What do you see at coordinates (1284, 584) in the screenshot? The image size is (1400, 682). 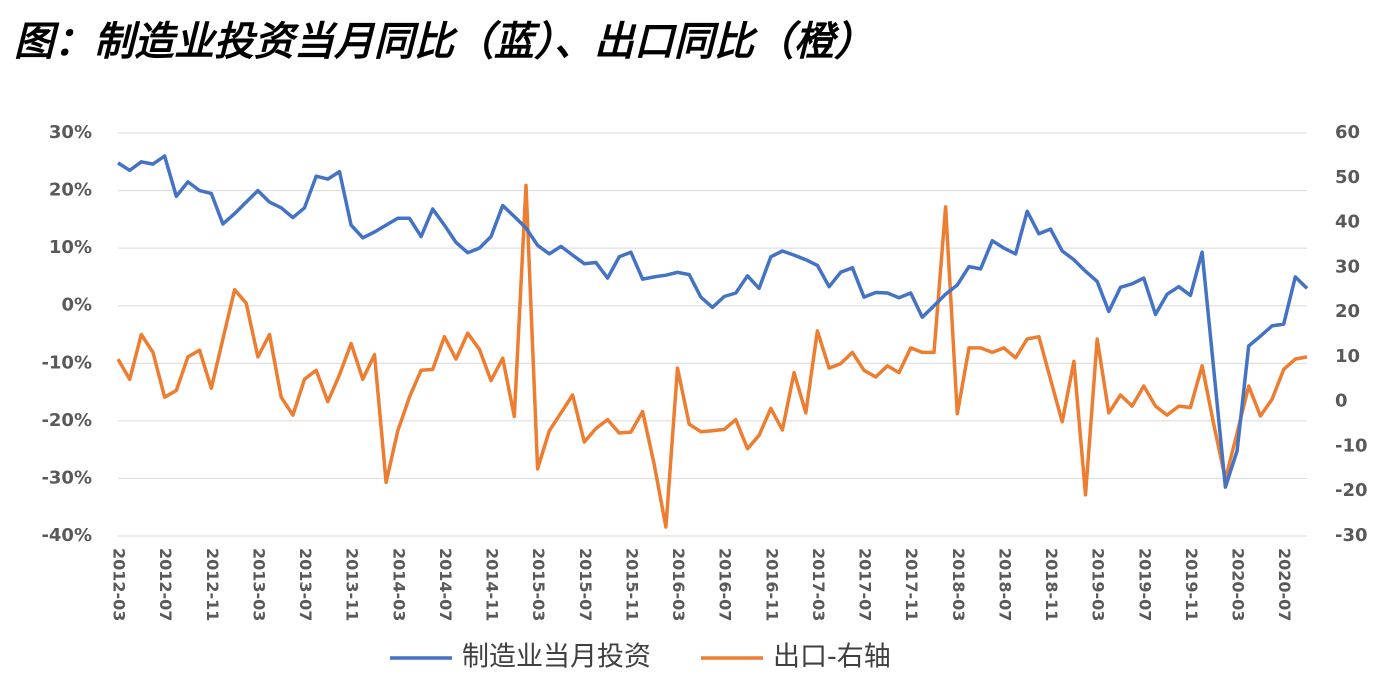 I see `x-tick-label: 2020-07` at bounding box center [1284, 584].